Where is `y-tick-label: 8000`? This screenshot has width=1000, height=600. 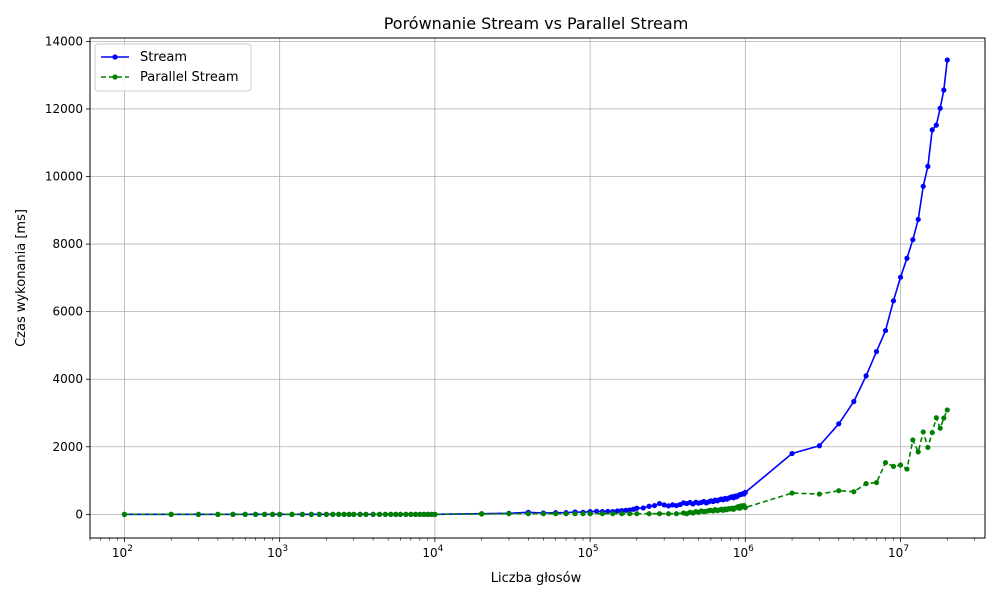 y-tick-label: 8000 is located at coordinates (67, 244).